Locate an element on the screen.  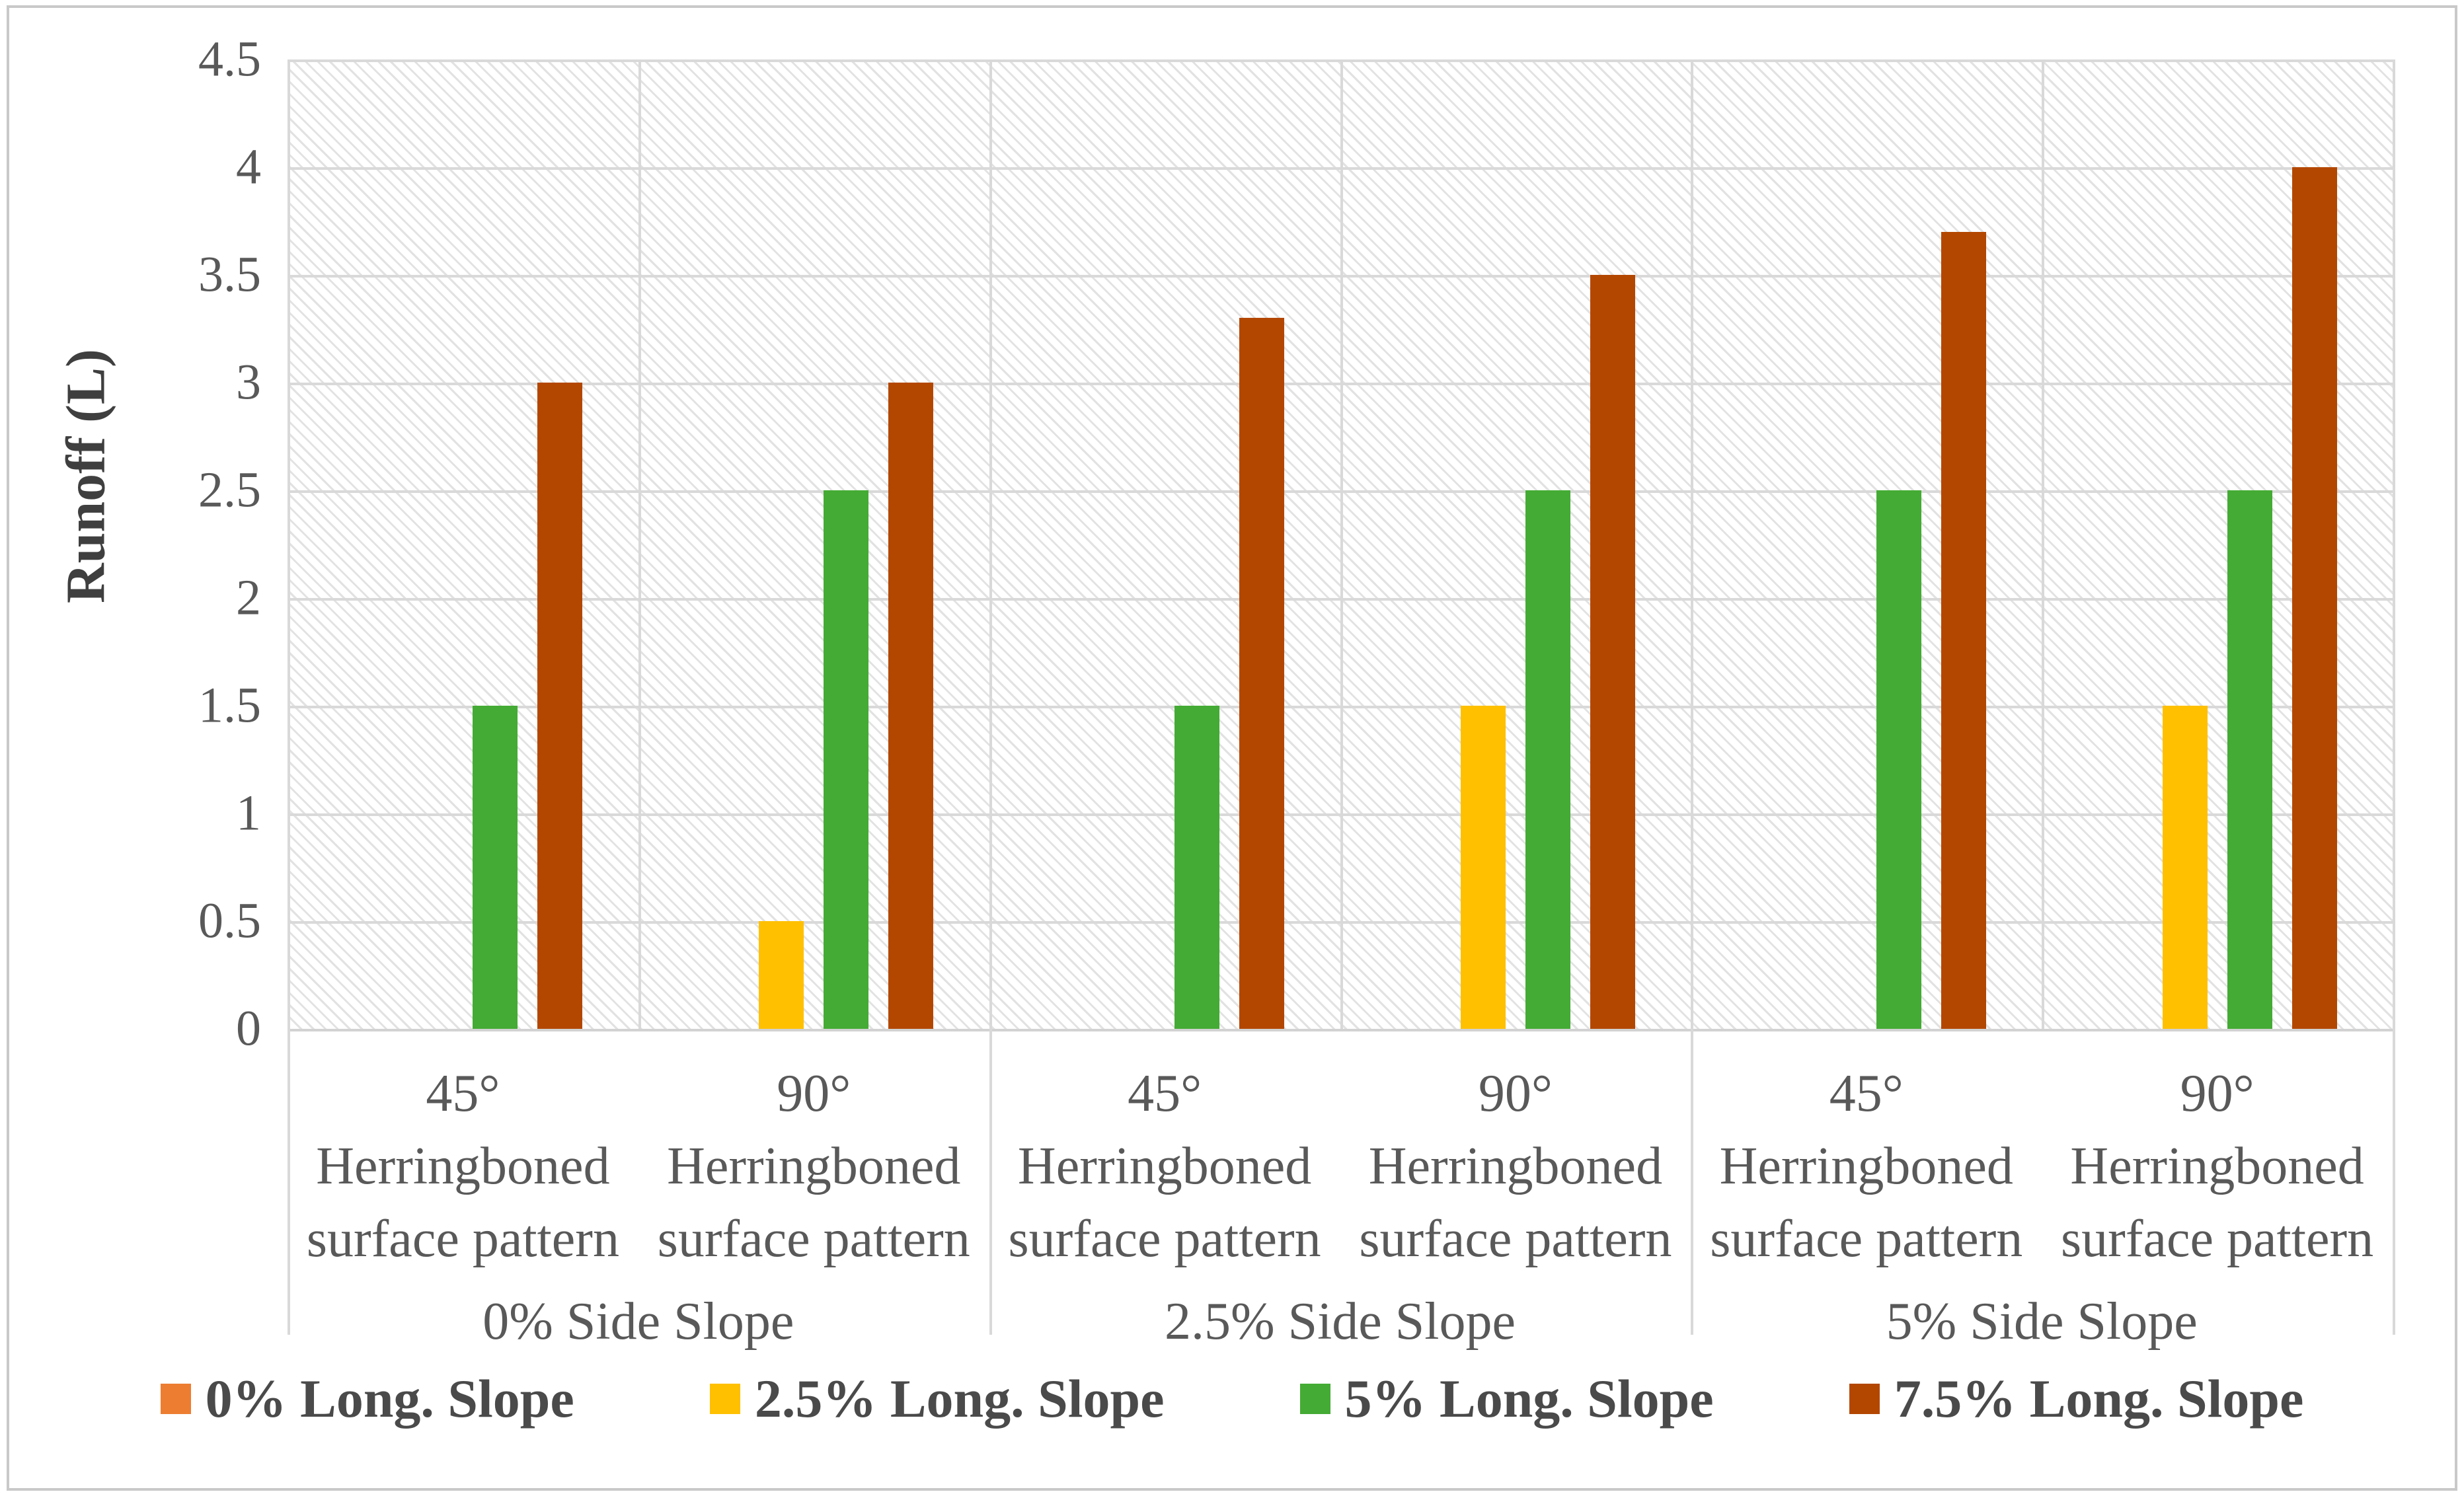
legend-item: 0% Long. Slope is located at coordinates (367, 1399).